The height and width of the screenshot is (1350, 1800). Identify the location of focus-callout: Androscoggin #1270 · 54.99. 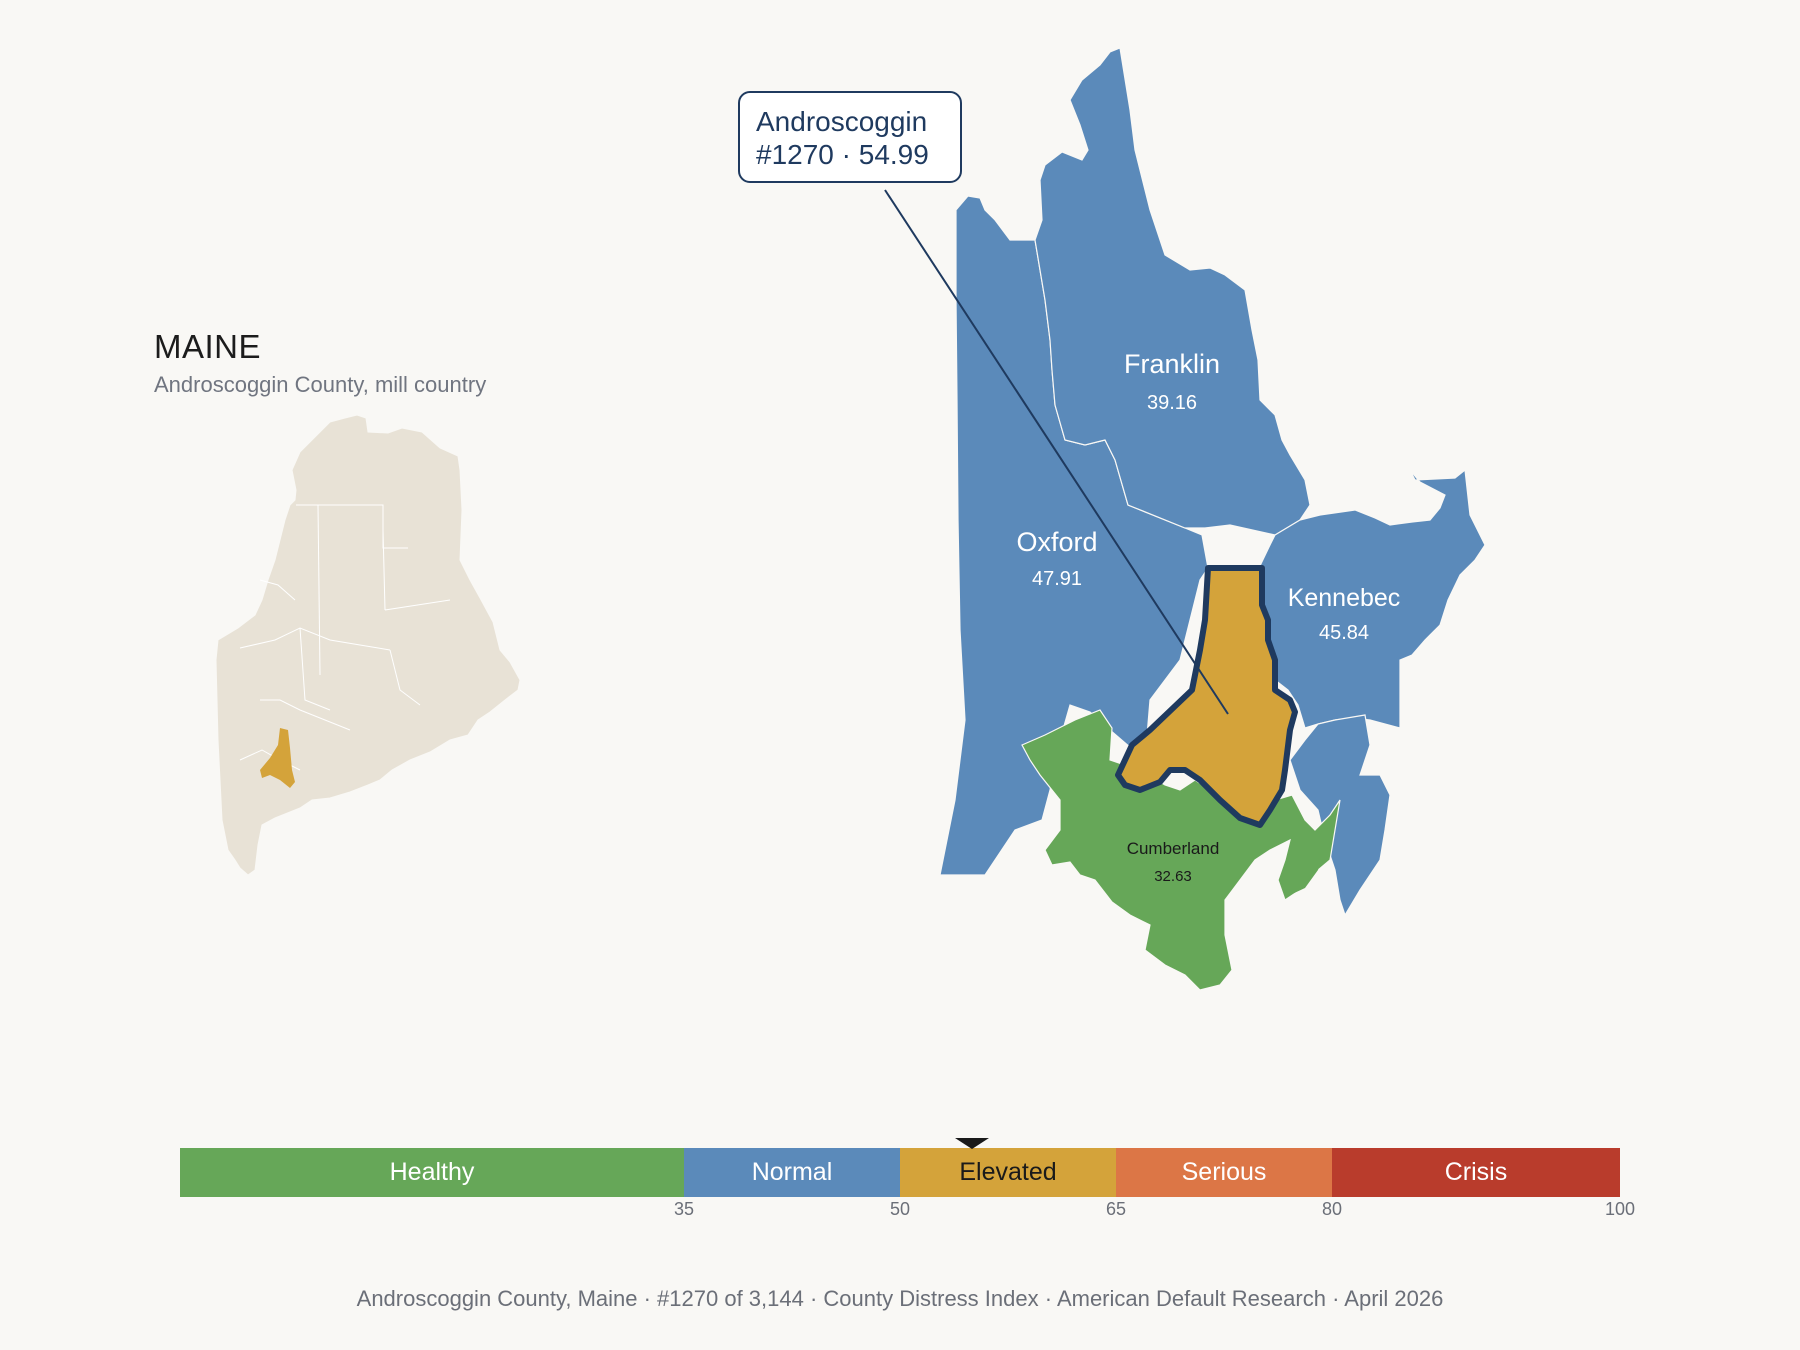
(850, 137).